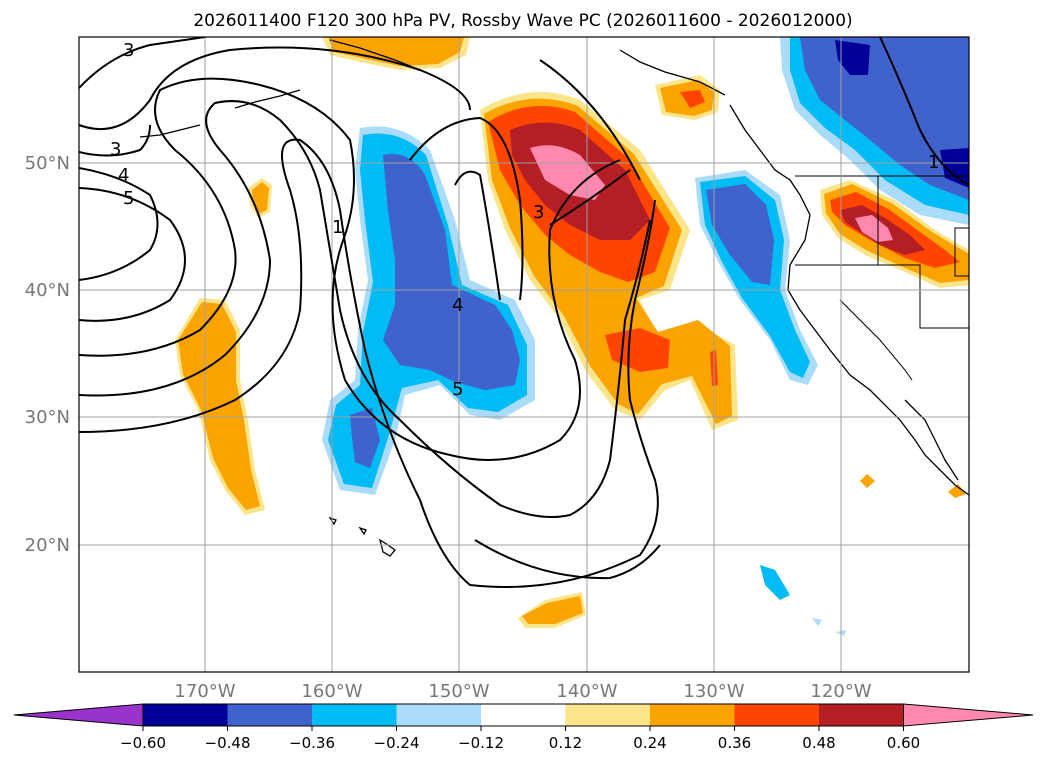  I want to click on colorbar-tick-label: −0.36, so click(312, 743).